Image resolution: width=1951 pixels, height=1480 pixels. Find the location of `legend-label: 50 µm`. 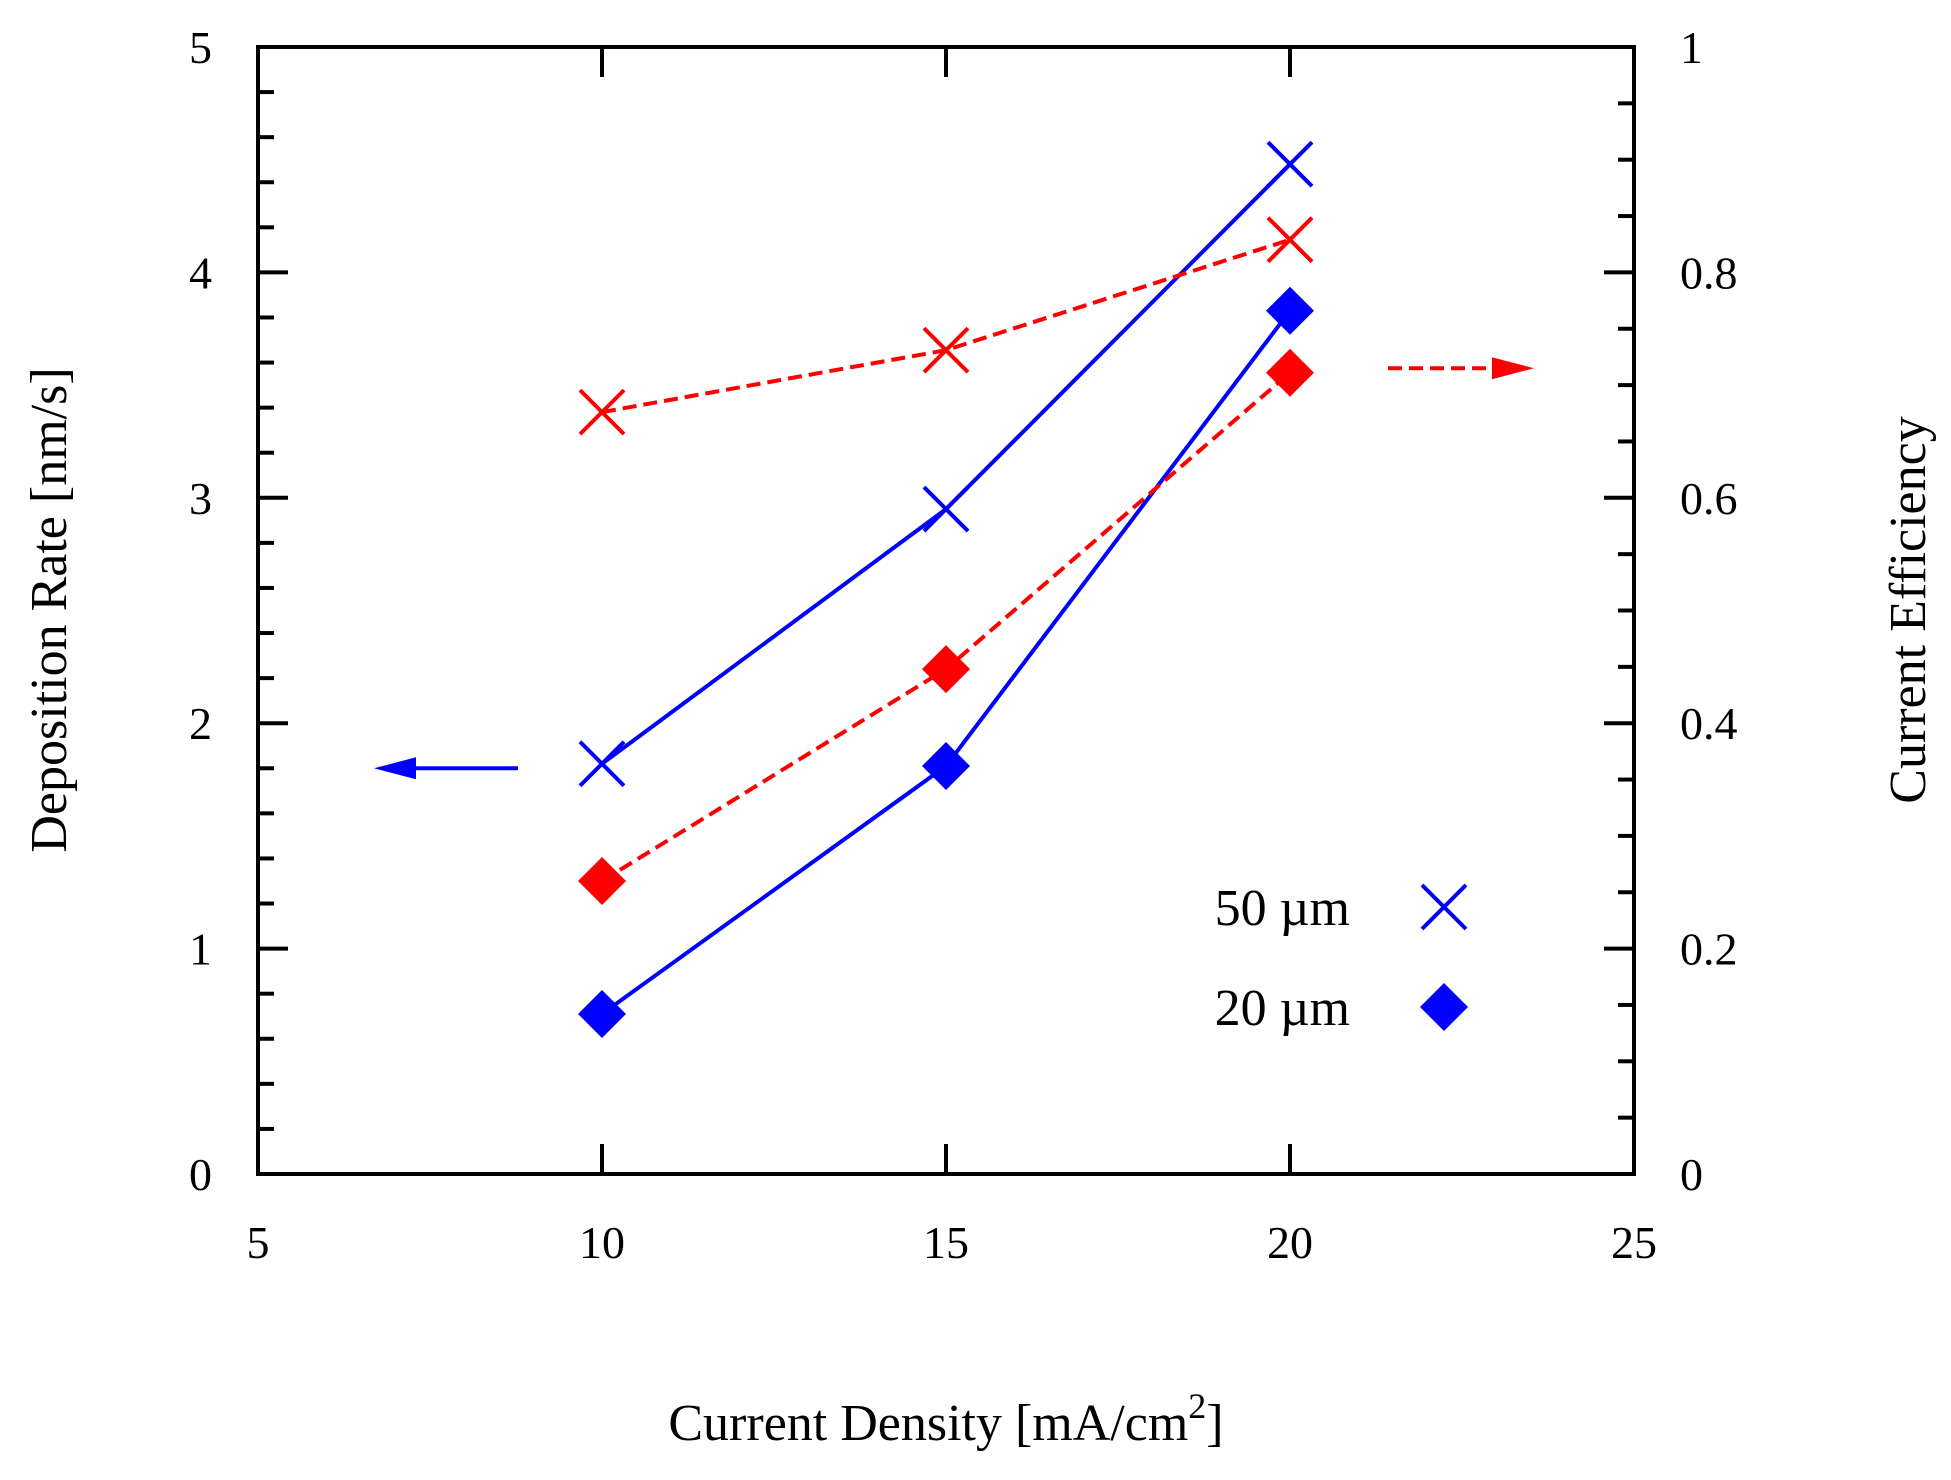

legend-label: 50 µm is located at coordinates (1282, 908).